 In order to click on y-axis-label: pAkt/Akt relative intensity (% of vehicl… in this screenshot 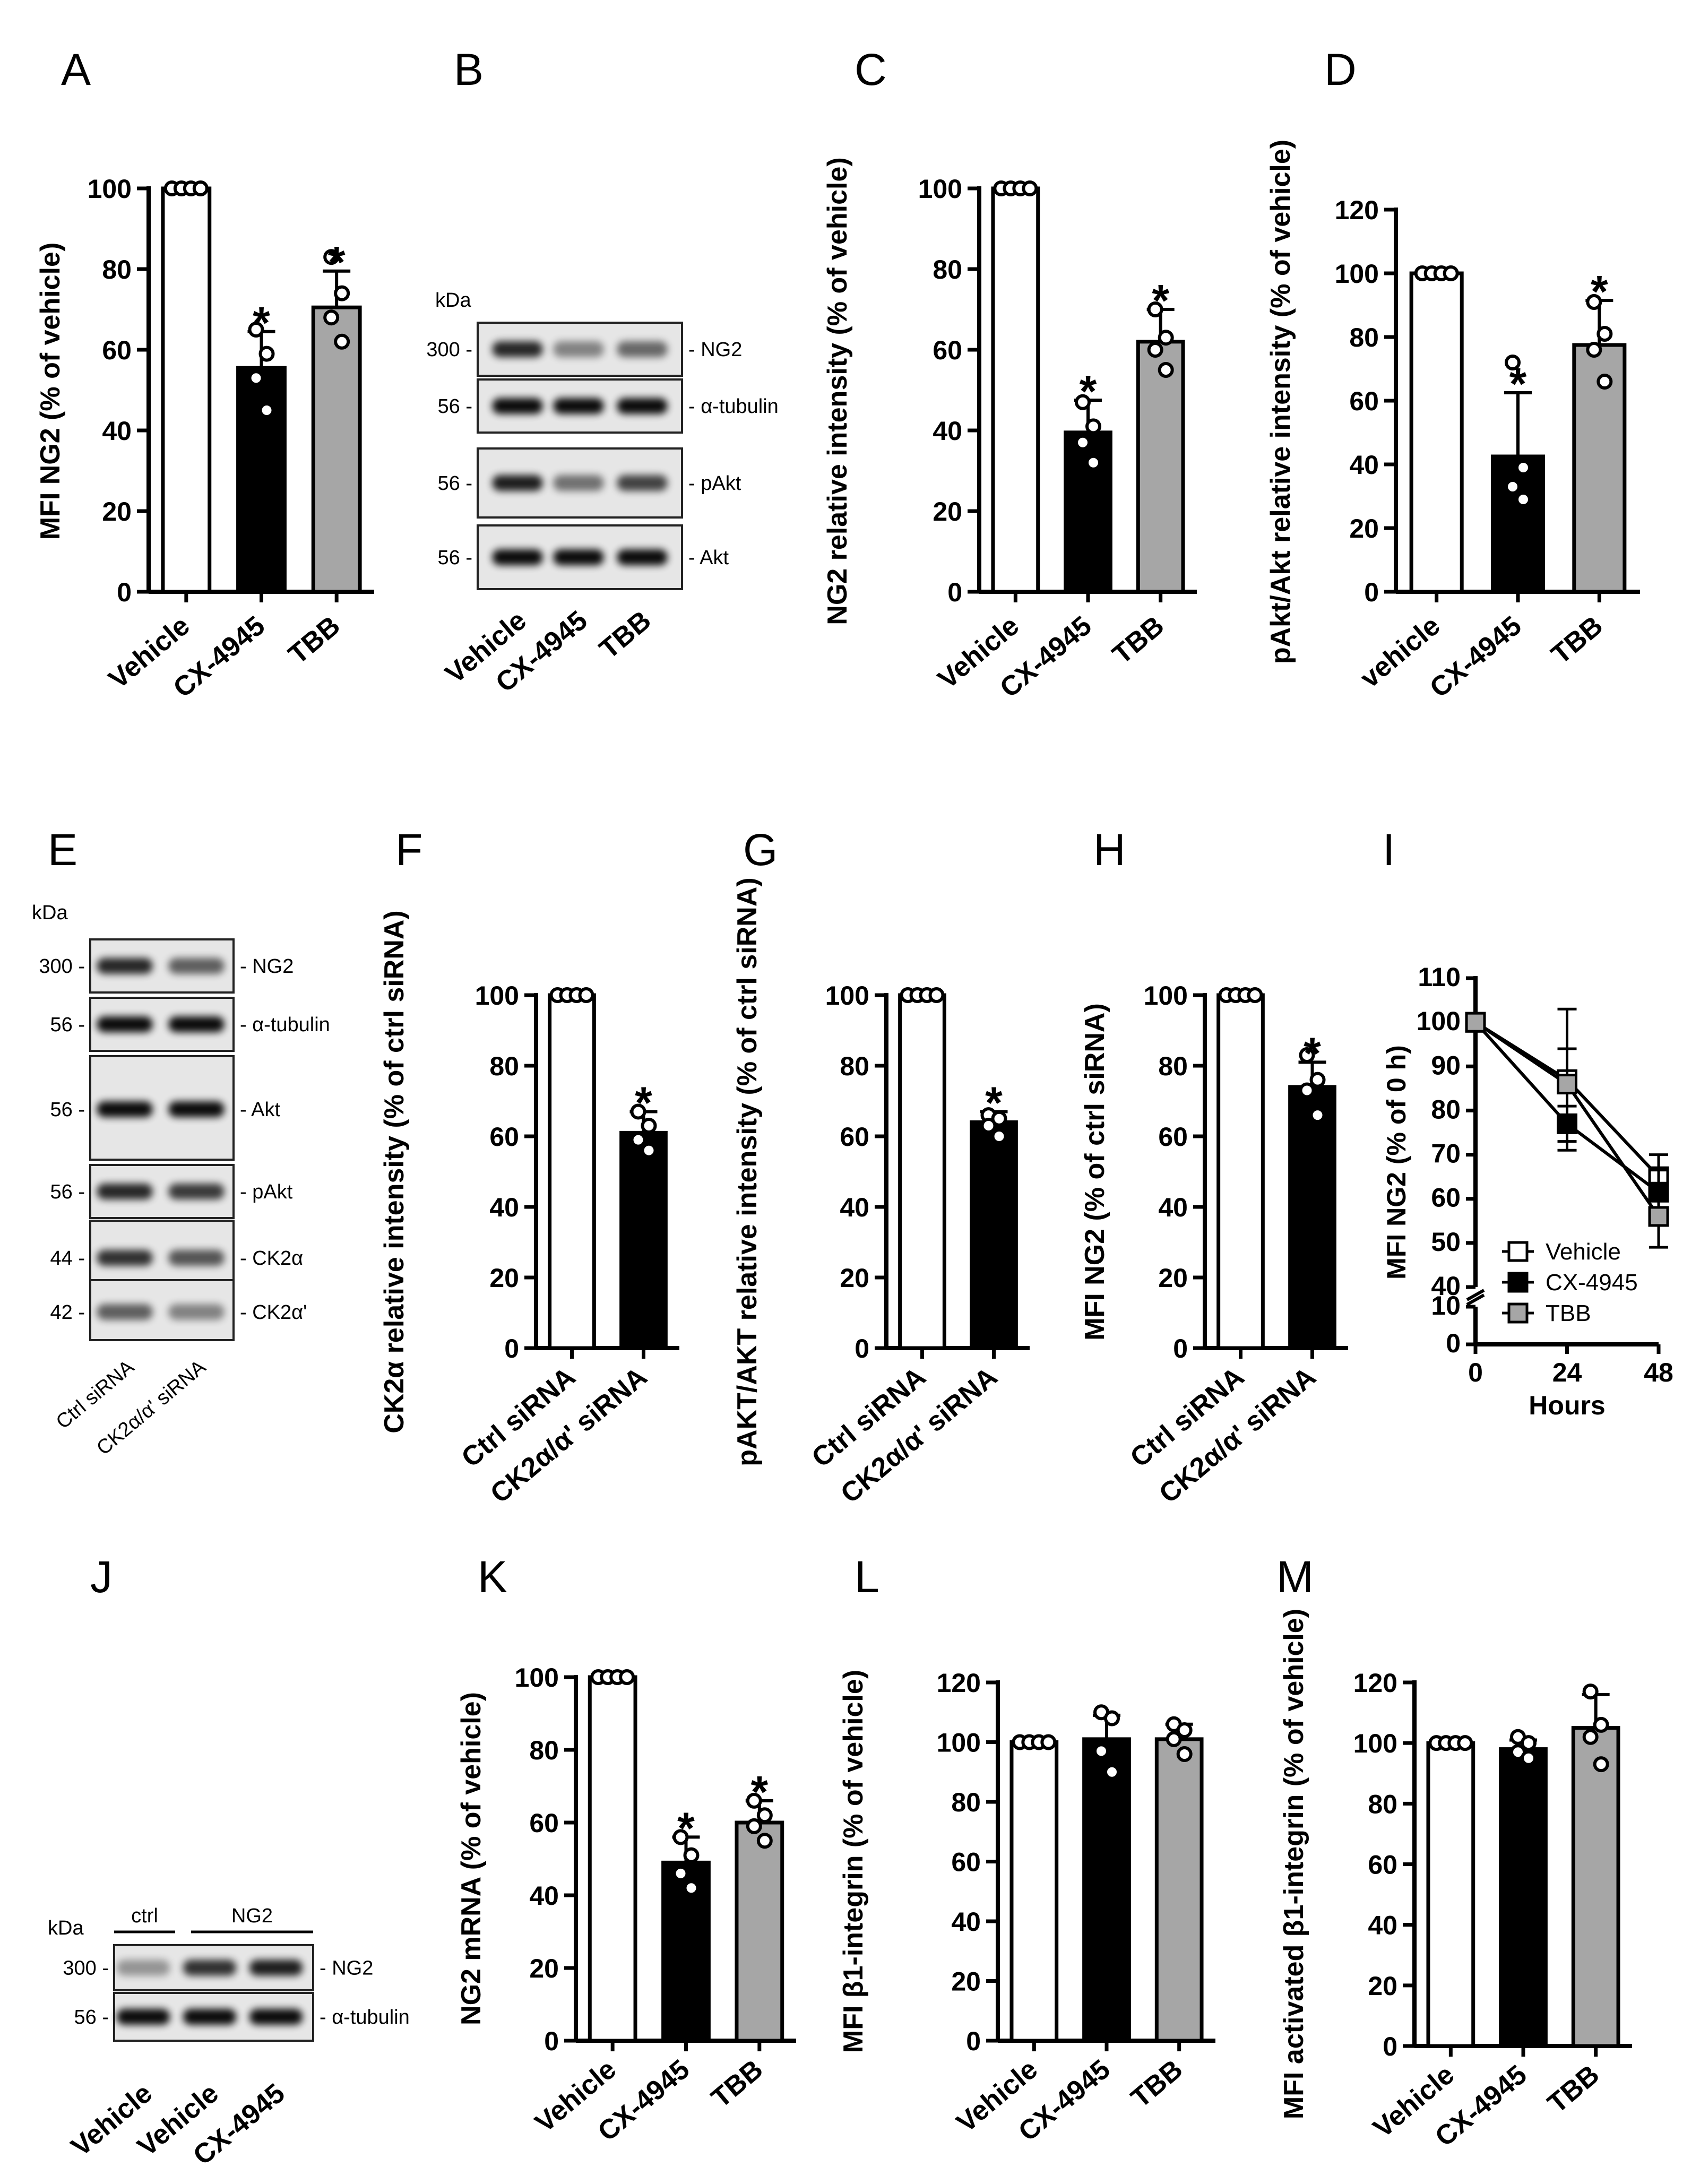, I will do `click(1280, 402)`.